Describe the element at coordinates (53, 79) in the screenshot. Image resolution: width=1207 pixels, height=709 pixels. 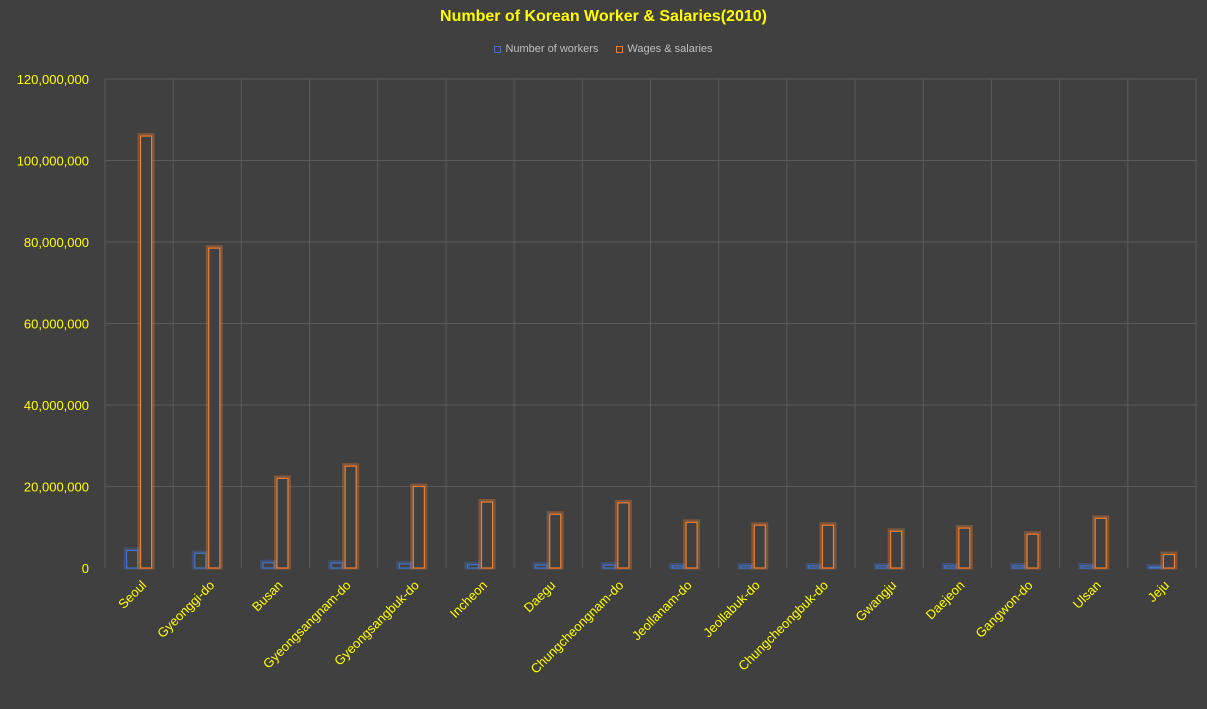
I see `y-tick-label: 120,000,000` at that location.